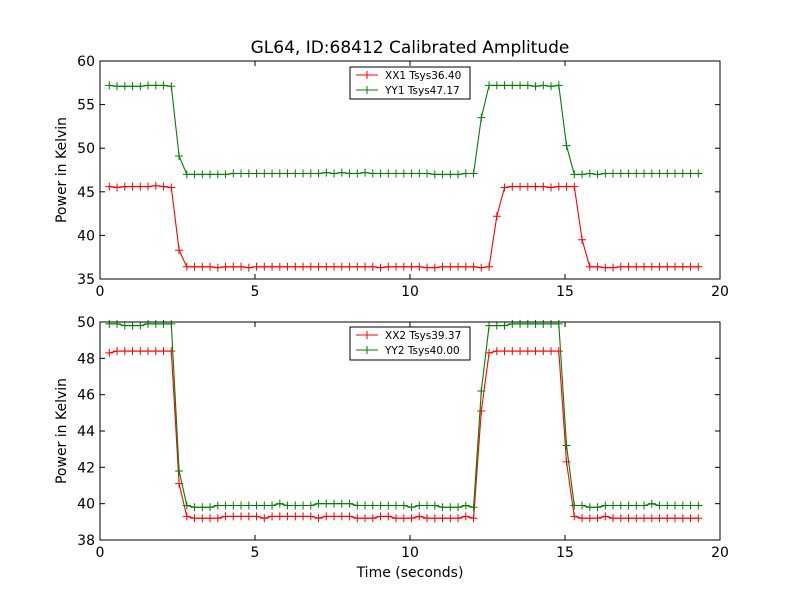 The height and width of the screenshot is (600, 800). I want to click on y-tick-label: 46, so click(86, 396).